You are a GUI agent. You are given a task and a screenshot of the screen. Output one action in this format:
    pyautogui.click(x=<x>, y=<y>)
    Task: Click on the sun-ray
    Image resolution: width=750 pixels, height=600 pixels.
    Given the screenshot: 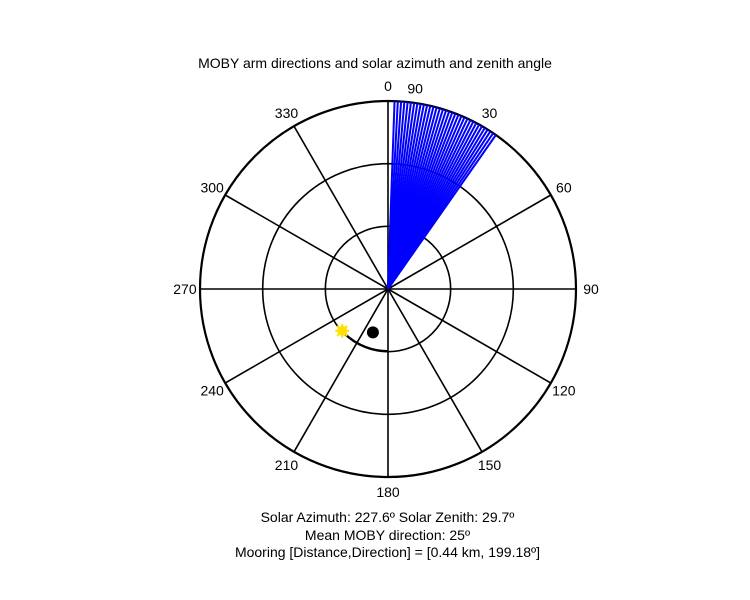 What is the action you would take?
    pyautogui.click(x=344, y=328)
    